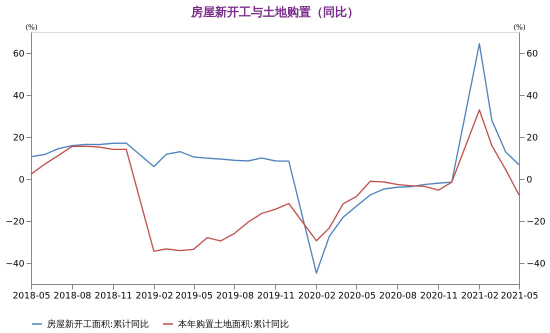 This screenshot has width=550, height=333. I want to click on y2-tick-label: 40, so click(532, 97).